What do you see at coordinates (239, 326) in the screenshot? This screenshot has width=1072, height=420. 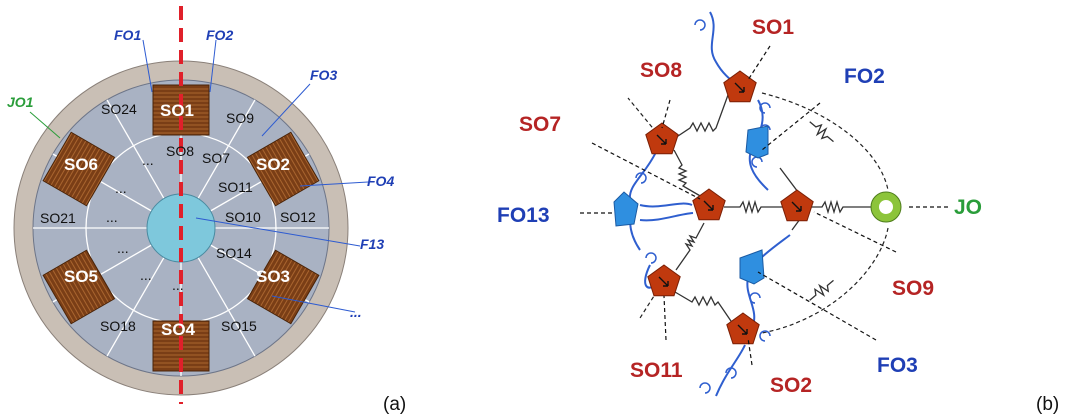 I see `slot-label-so15: SO15` at bounding box center [239, 326].